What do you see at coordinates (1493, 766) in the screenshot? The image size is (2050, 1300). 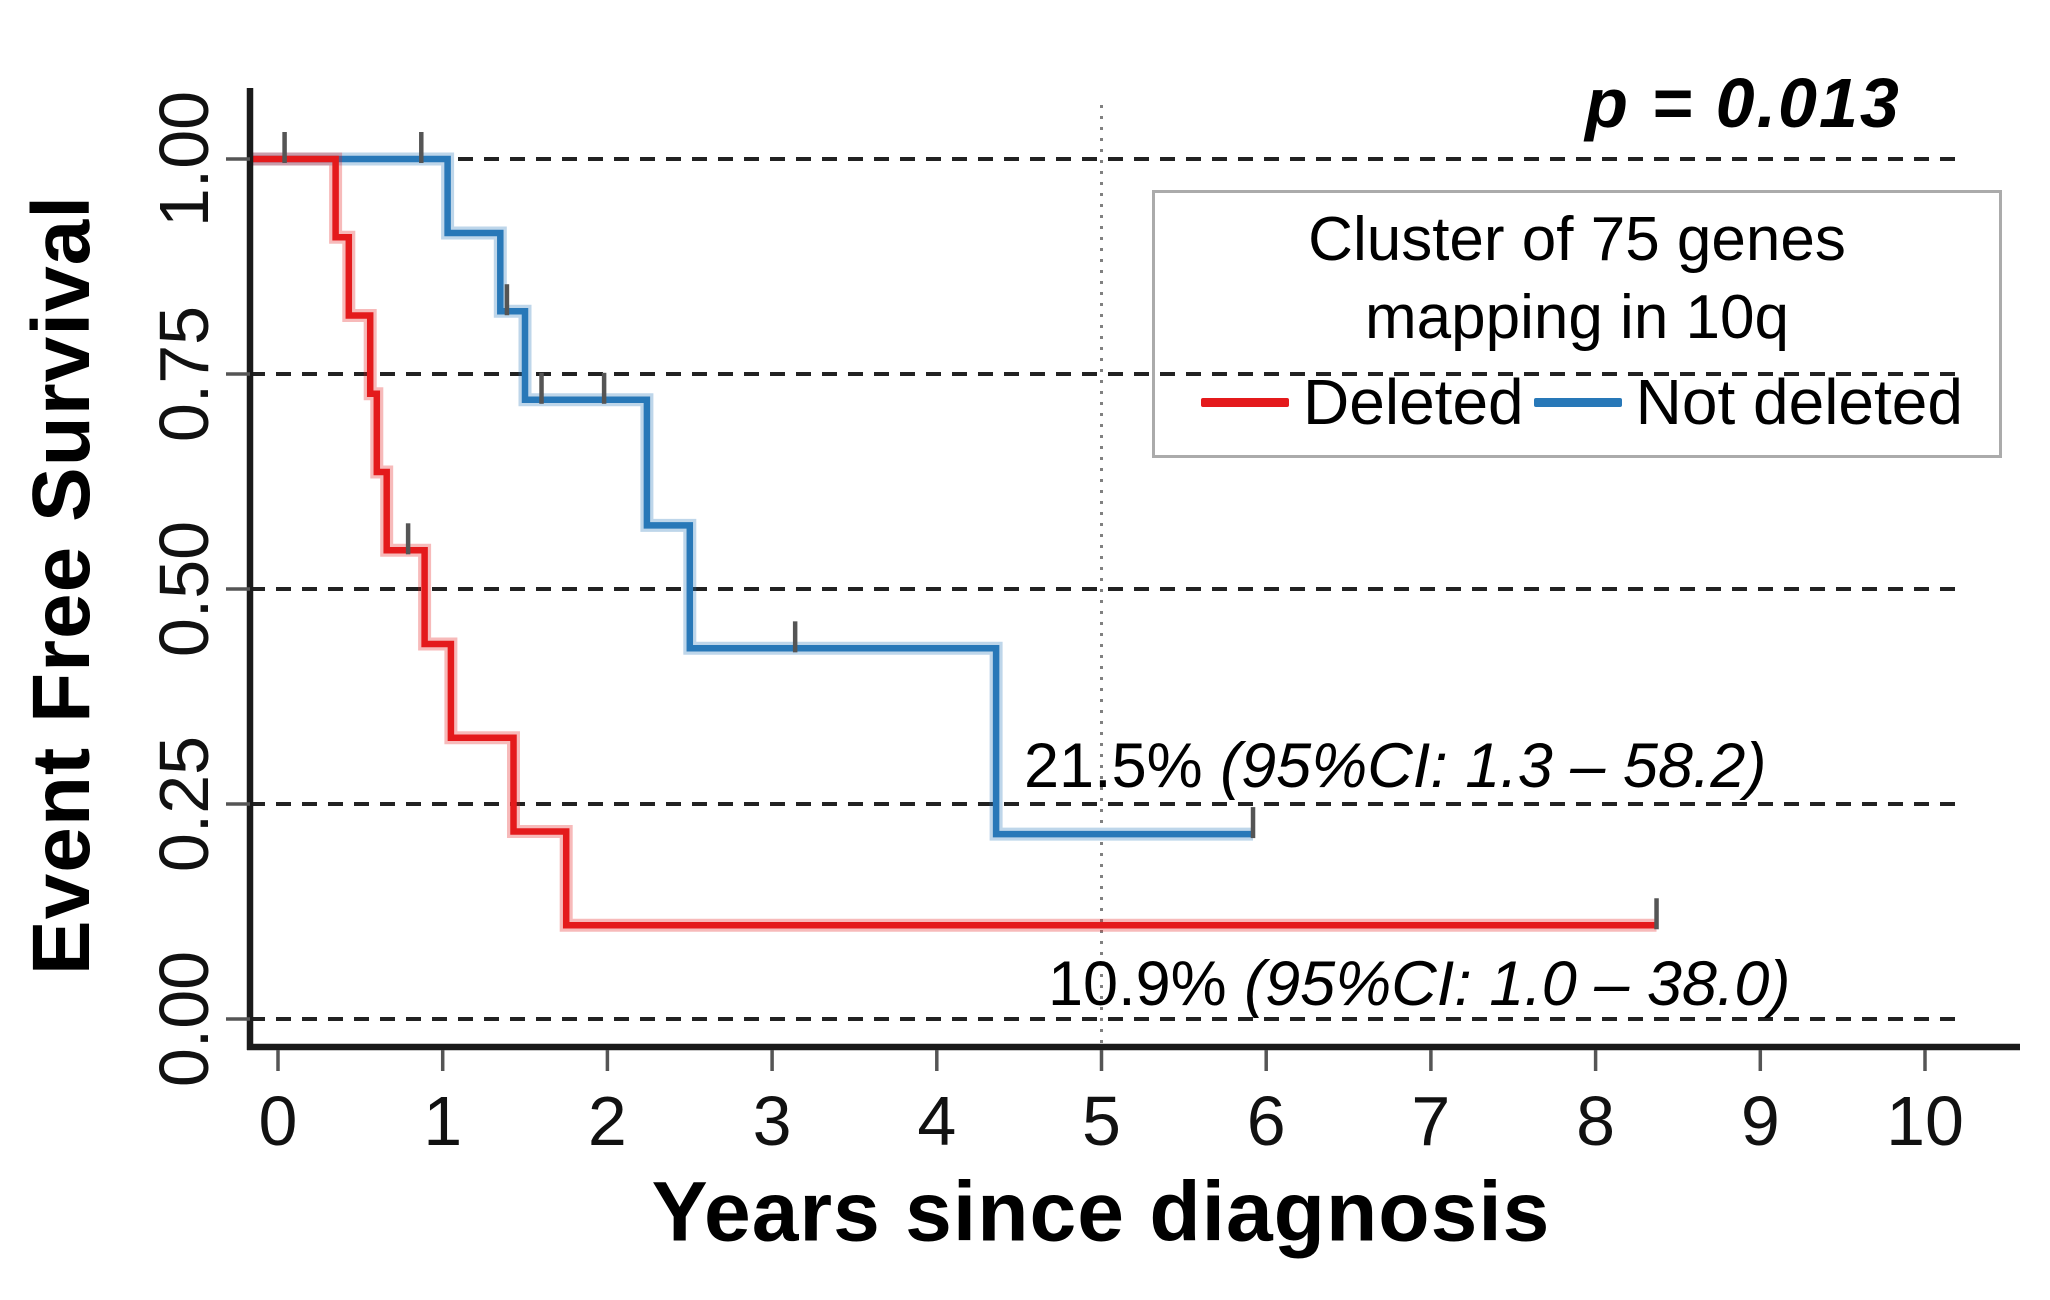 I see `not-deleted-estimate-ci: (95%CI: 1.3 – 58.2)` at bounding box center [1493, 766].